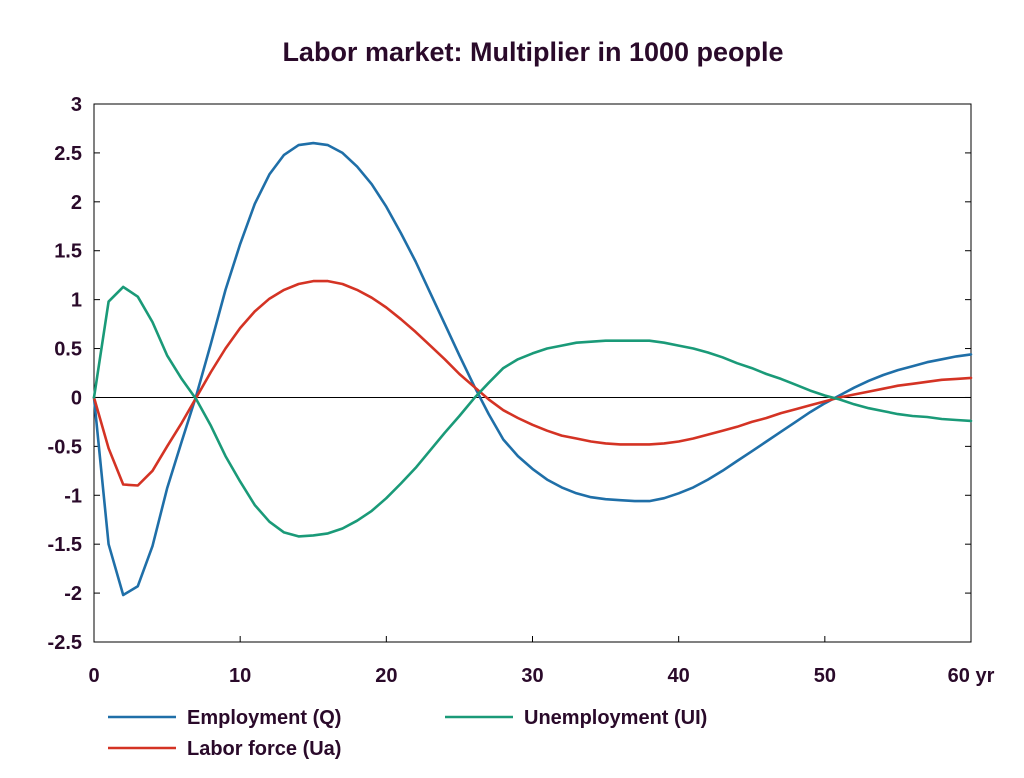 The height and width of the screenshot is (778, 1024). Describe the element at coordinates (971, 676) in the screenshot. I see `x-tick-label: 60 yr` at that location.